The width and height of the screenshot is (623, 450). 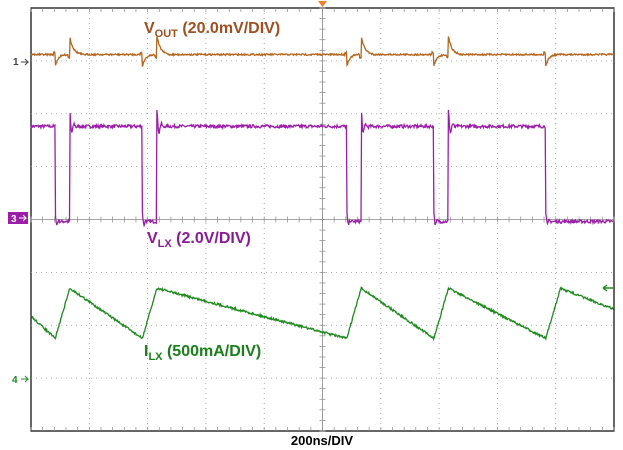 What do you see at coordinates (18, 218) in the screenshot?
I see `channel-3-marker: 3` at bounding box center [18, 218].